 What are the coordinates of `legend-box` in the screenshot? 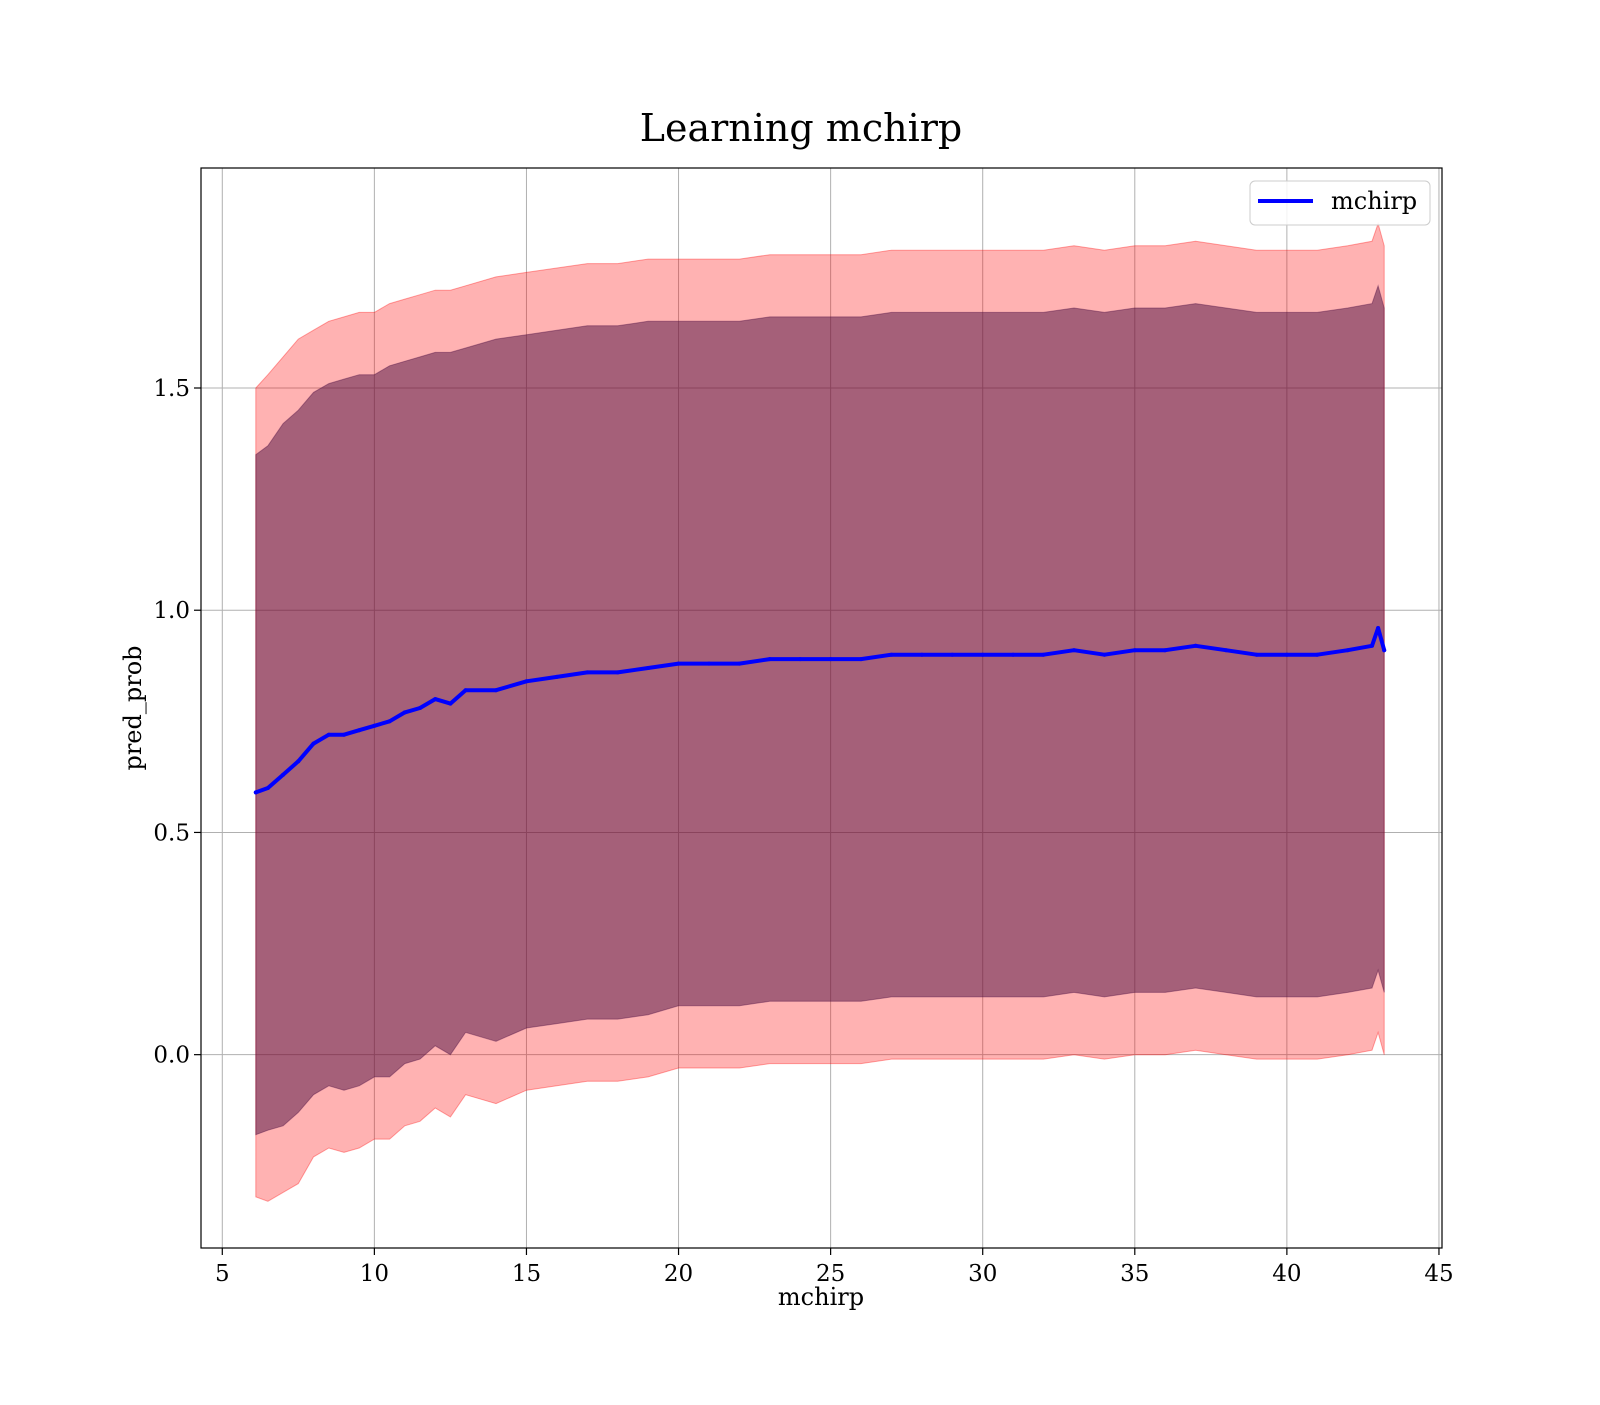 It's located at (1340, 203).